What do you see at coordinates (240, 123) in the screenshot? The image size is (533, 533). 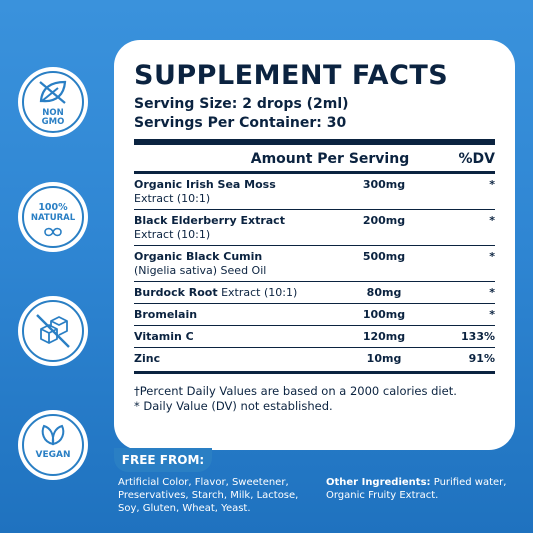 I see `servings-per-container: Servings Per Container: 30` at bounding box center [240, 123].